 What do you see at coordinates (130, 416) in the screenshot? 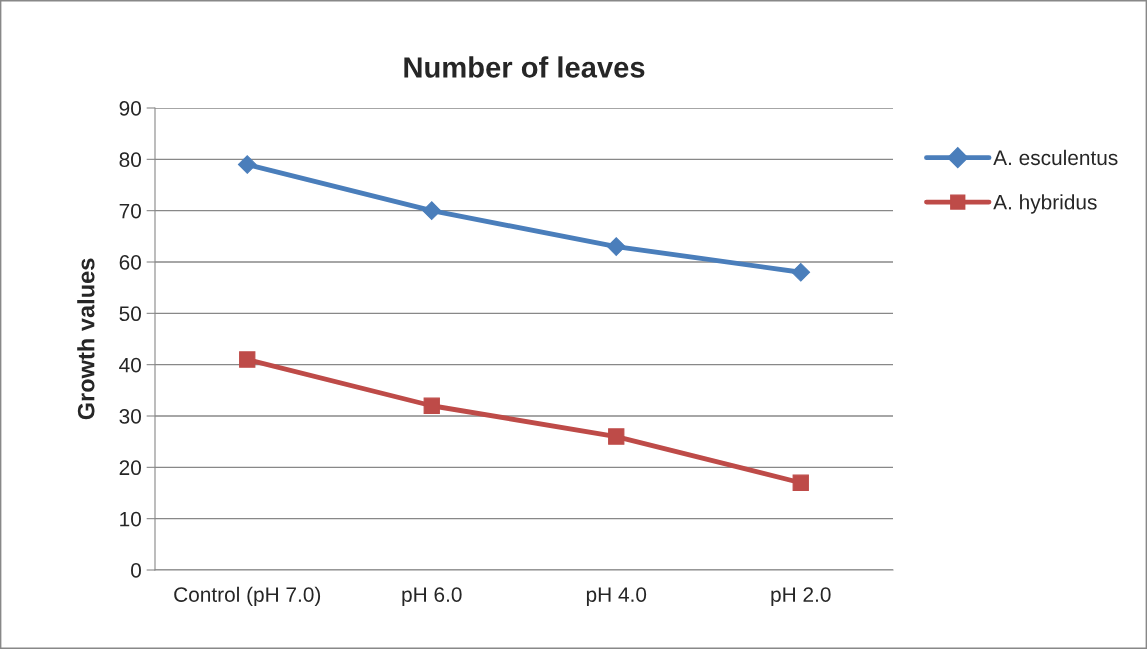
I see `y-tick-label: 30` at bounding box center [130, 416].